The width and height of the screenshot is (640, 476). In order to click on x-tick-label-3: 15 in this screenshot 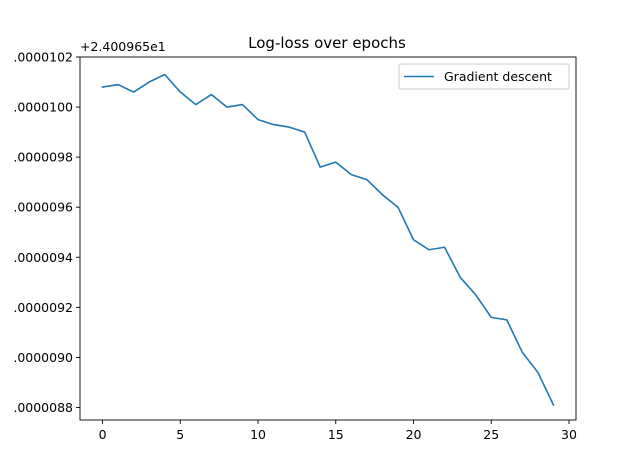, I will do `click(336, 434)`.